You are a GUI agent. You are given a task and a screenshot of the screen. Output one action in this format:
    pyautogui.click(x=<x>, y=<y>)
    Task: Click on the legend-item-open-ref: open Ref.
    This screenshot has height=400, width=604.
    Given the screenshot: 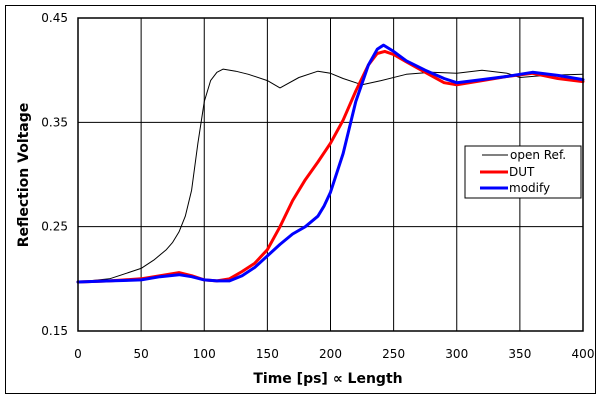 What is the action you would take?
    pyautogui.click(x=524, y=155)
    